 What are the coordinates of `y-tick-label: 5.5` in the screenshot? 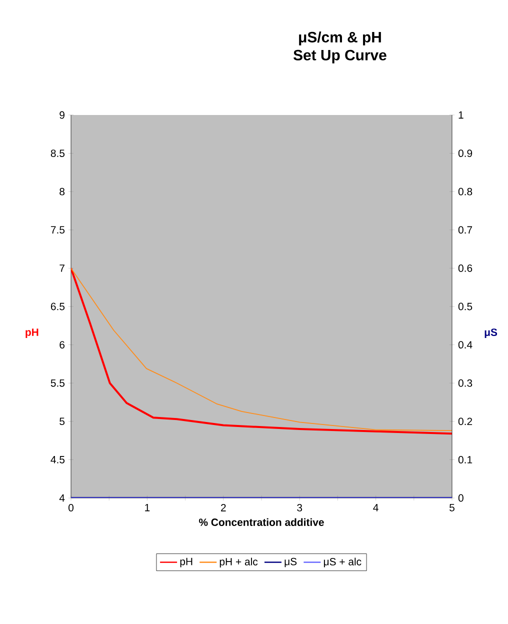 It's located at (57, 383).